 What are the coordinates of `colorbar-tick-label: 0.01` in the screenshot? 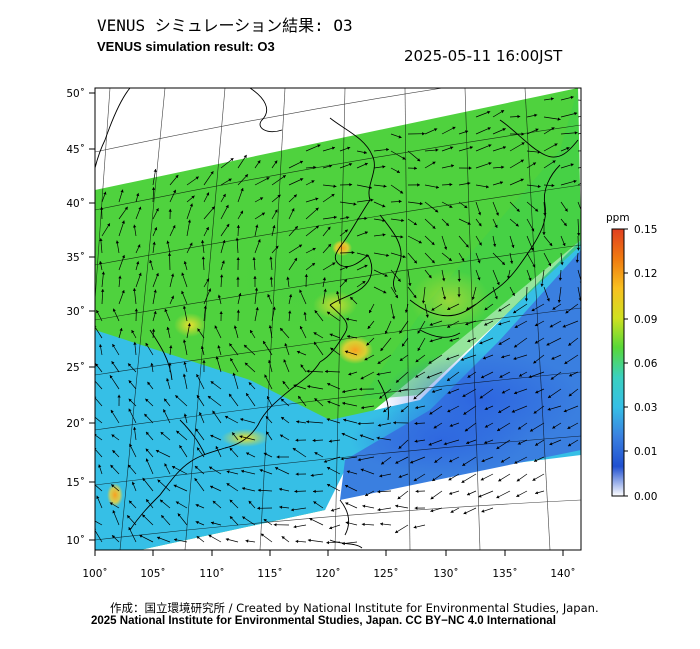 It's located at (645, 452).